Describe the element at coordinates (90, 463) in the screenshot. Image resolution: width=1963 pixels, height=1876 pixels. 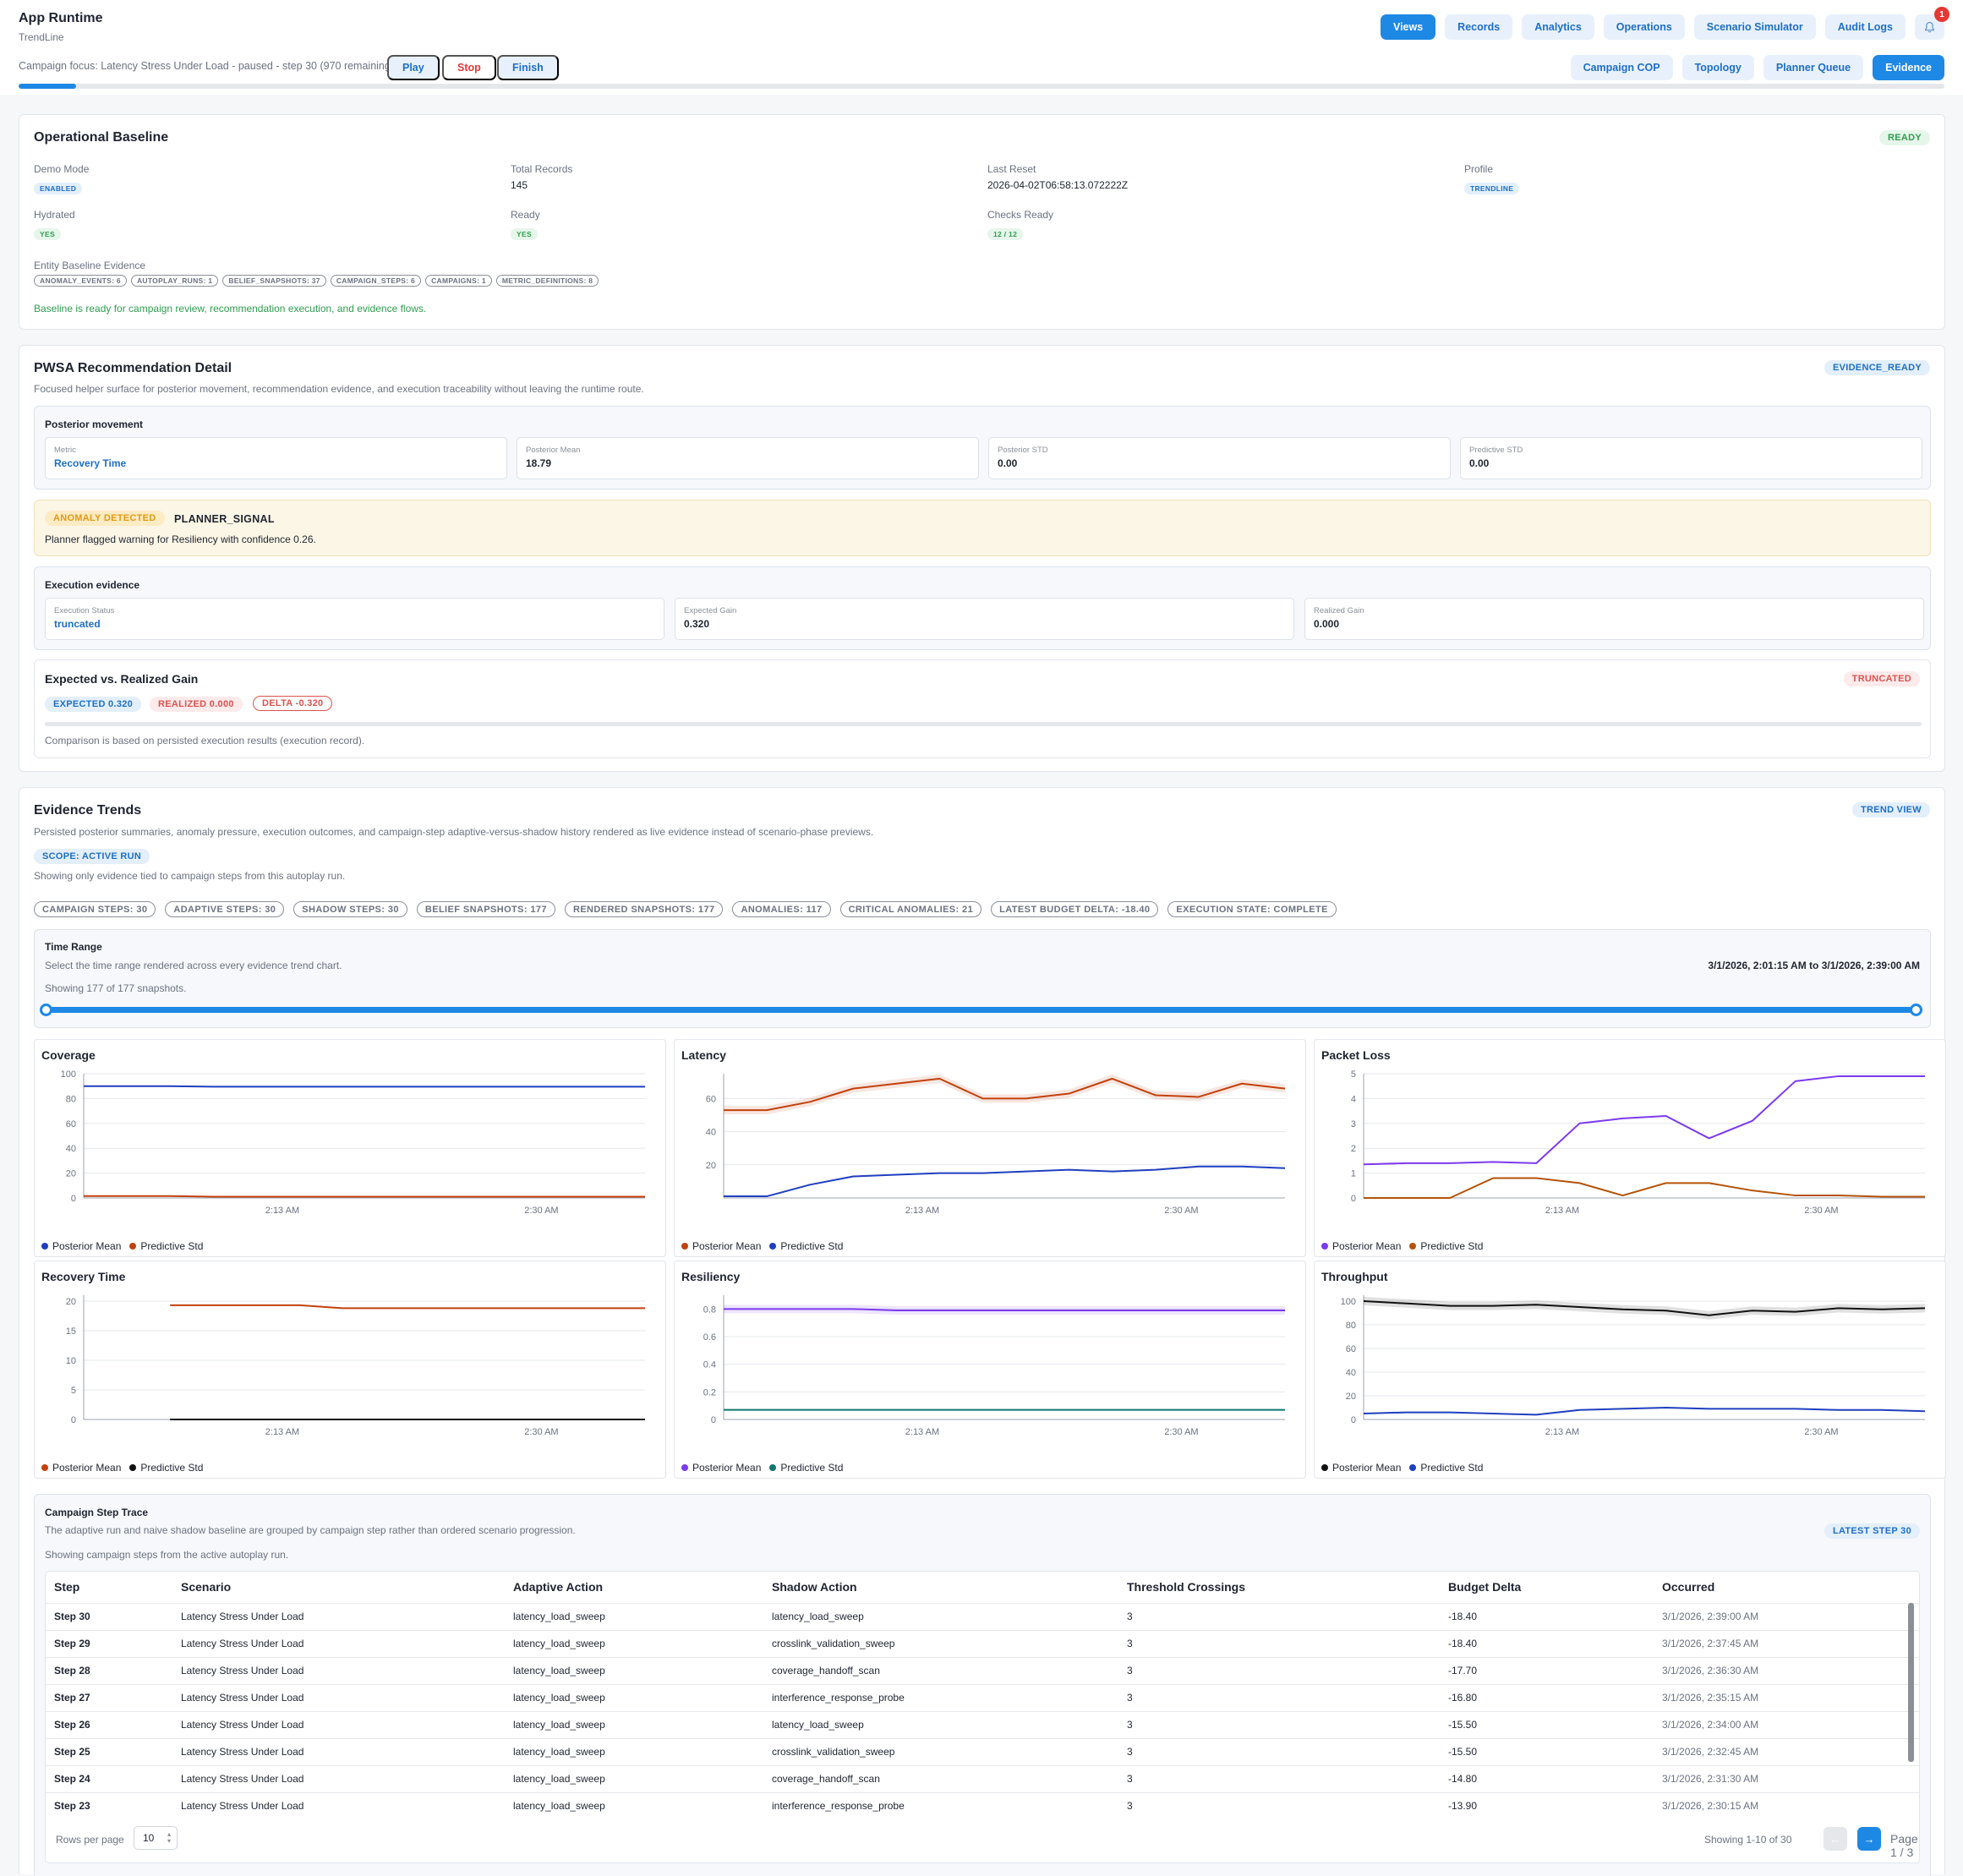
I see `metric-value: Recovery Time` at that location.